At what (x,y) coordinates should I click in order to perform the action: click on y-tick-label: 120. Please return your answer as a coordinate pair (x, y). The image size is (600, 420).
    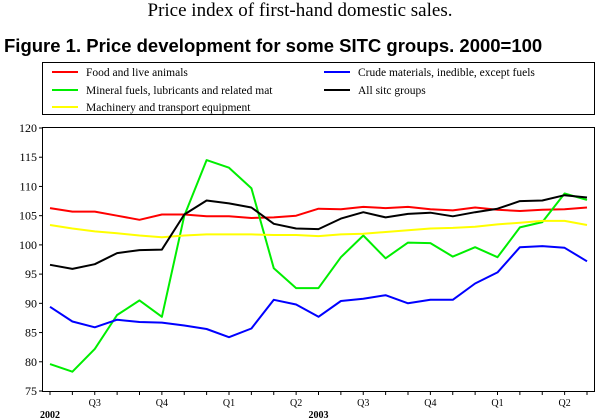
    Looking at the image, I should click on (28, 128).